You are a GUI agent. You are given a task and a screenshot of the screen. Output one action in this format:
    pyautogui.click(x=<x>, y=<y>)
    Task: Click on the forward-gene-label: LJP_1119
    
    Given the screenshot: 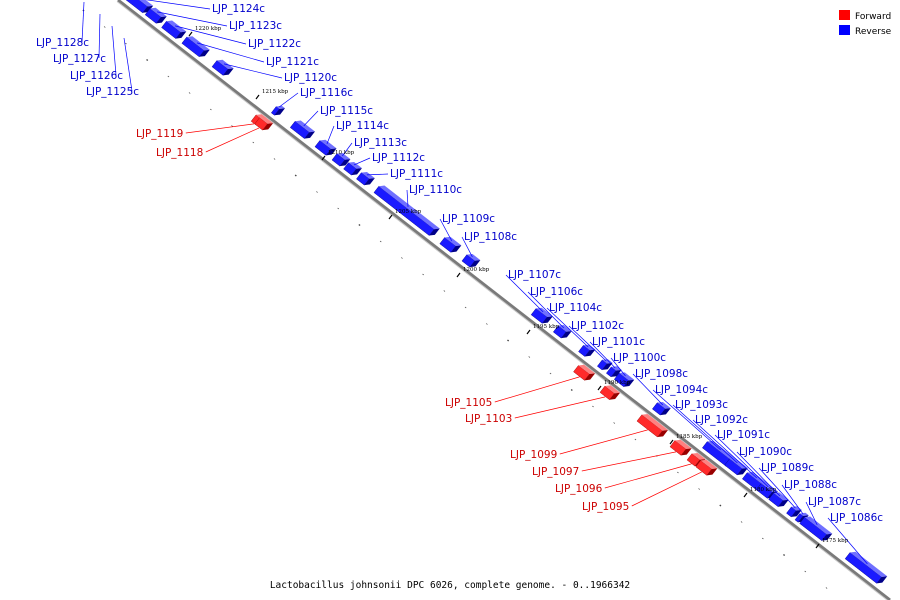 What is the action you would take?
    pyautogui.click(x=159, y=134)
    